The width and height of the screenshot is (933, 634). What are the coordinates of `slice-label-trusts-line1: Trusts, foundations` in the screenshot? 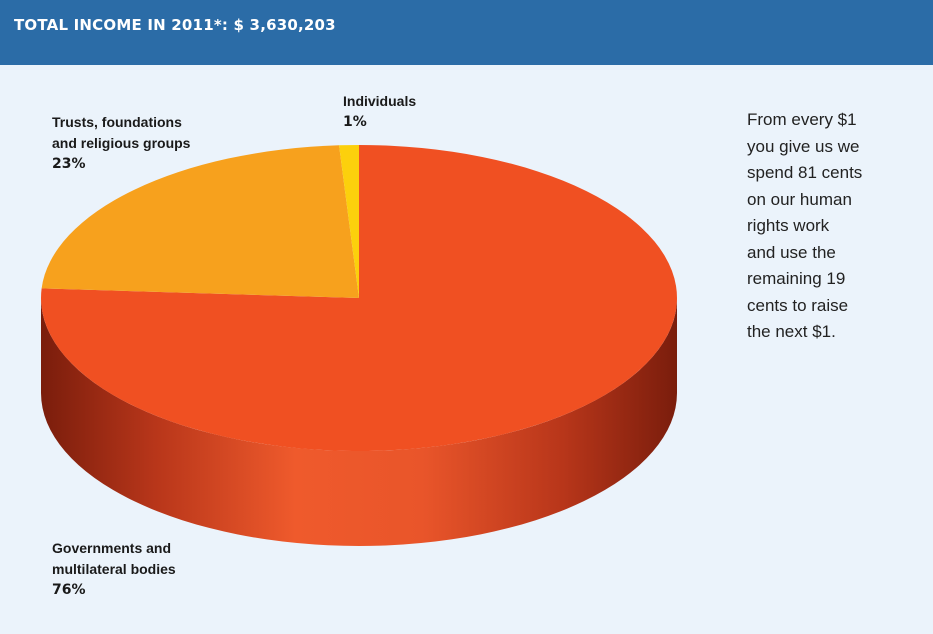 It's located at (117, 122).